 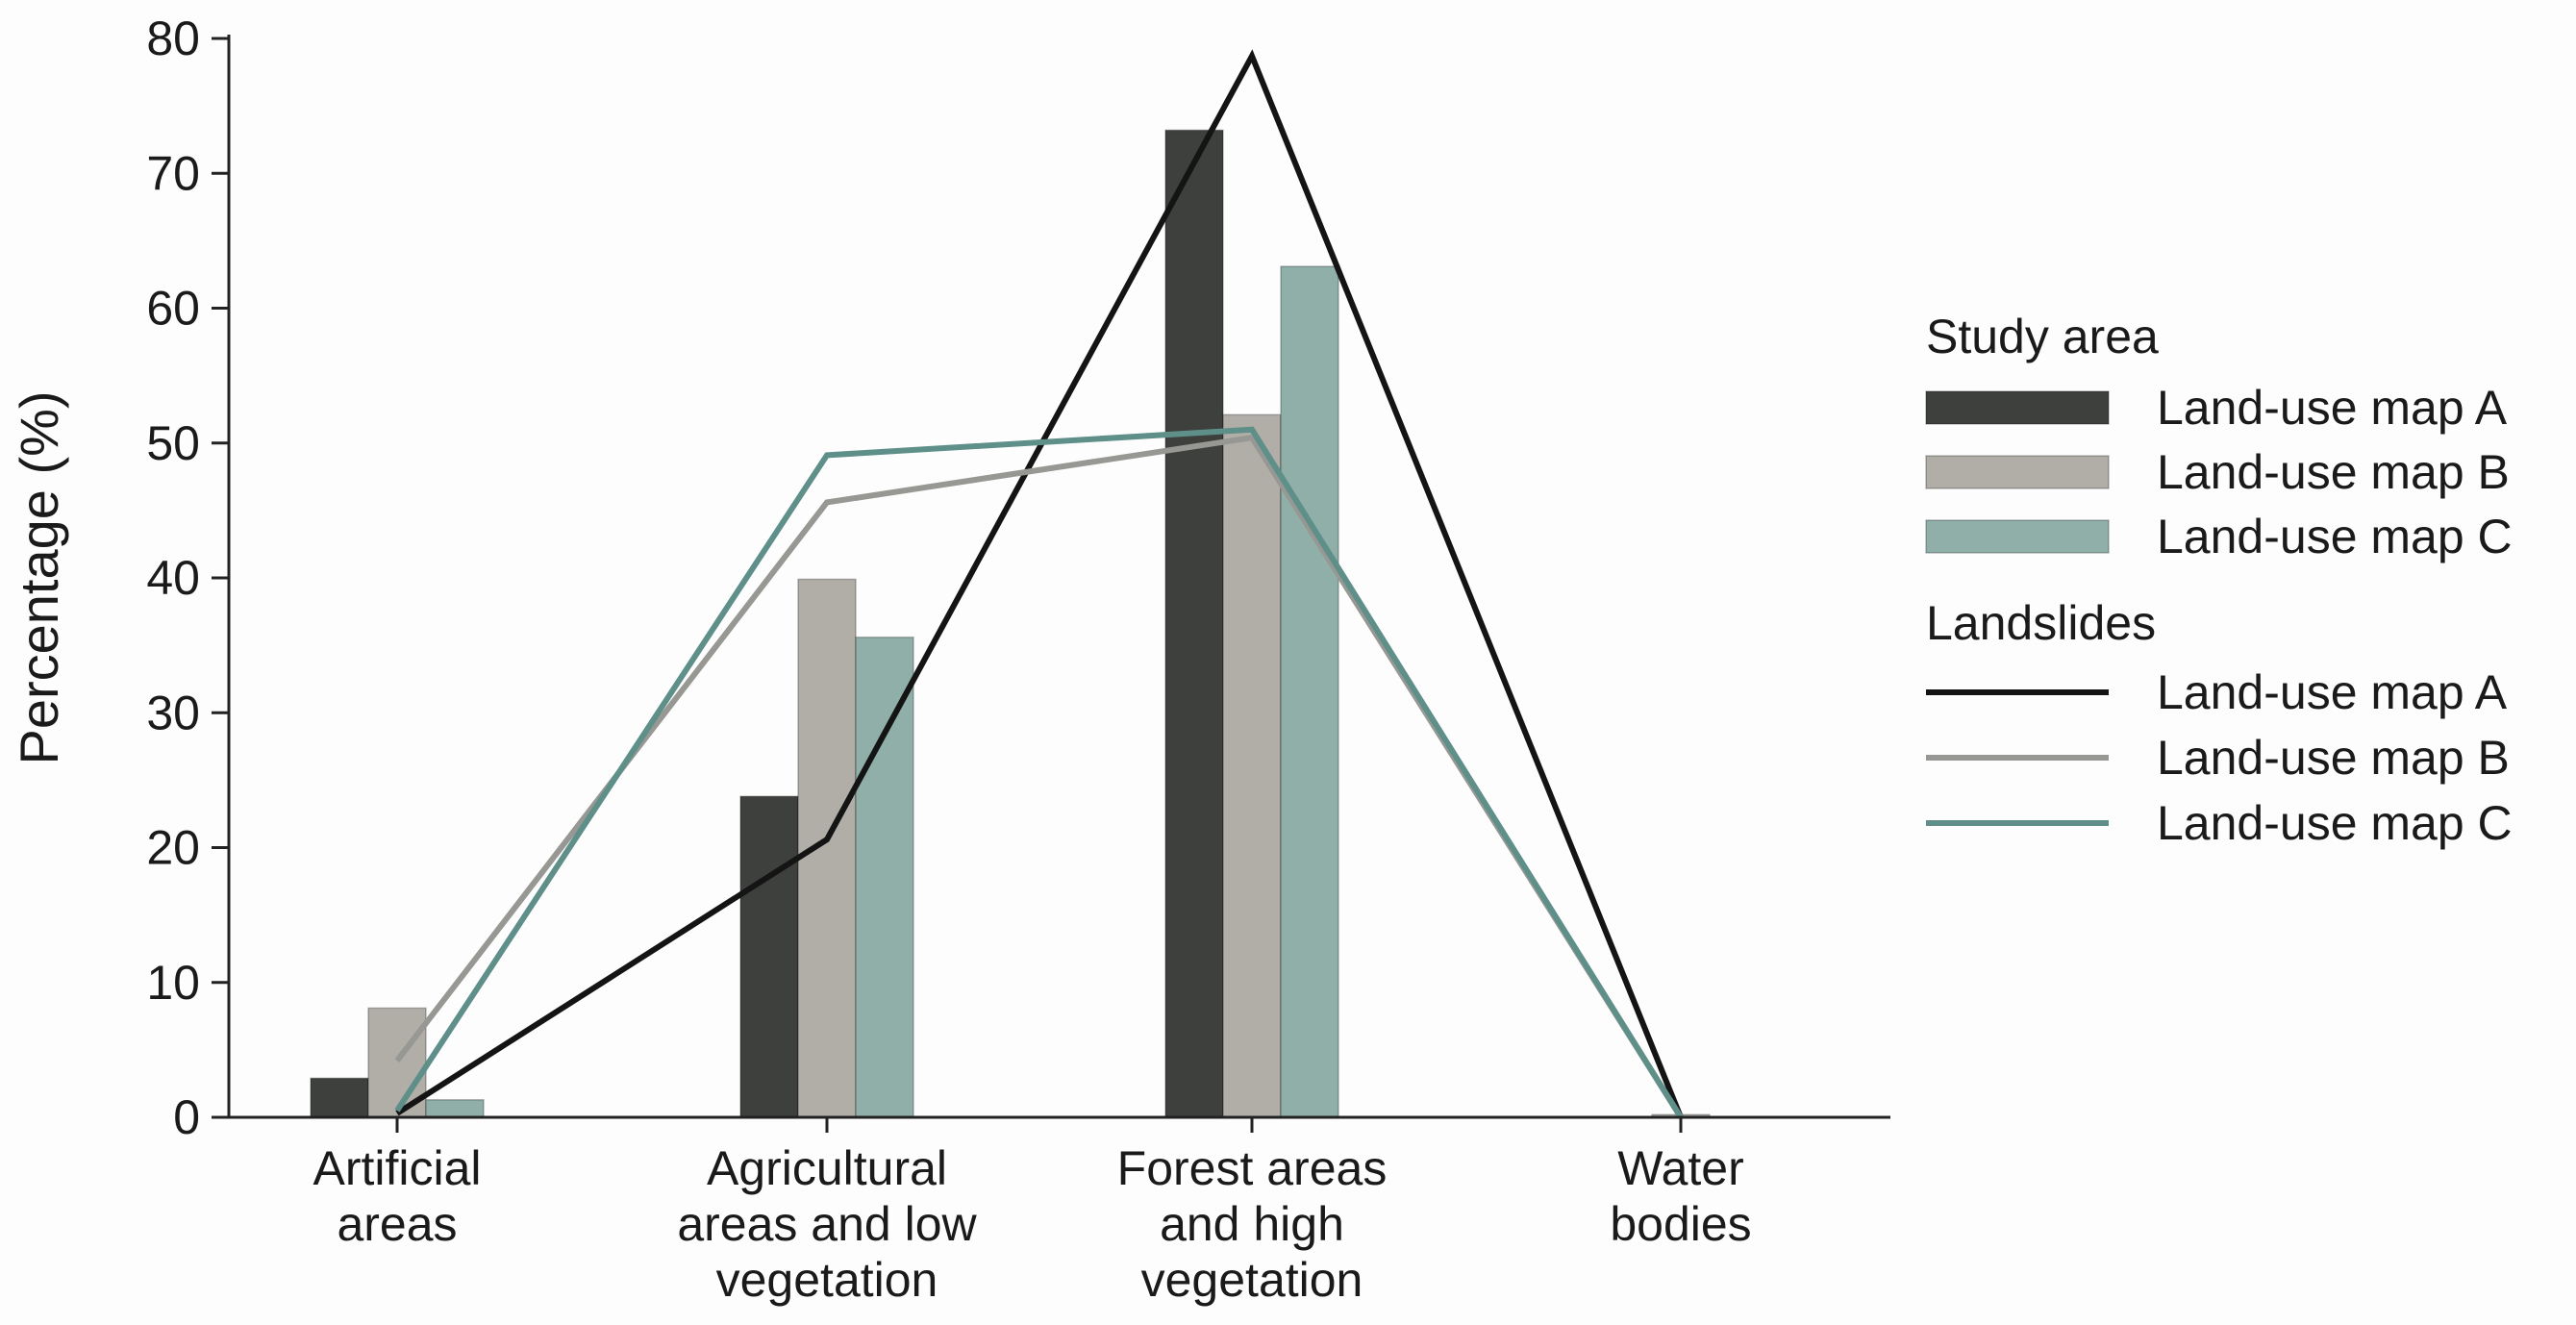 What do you see at coordinates (173, 848) in the screenshot?
I see `y-tick-label: 20` at bounding box center [173, 848].